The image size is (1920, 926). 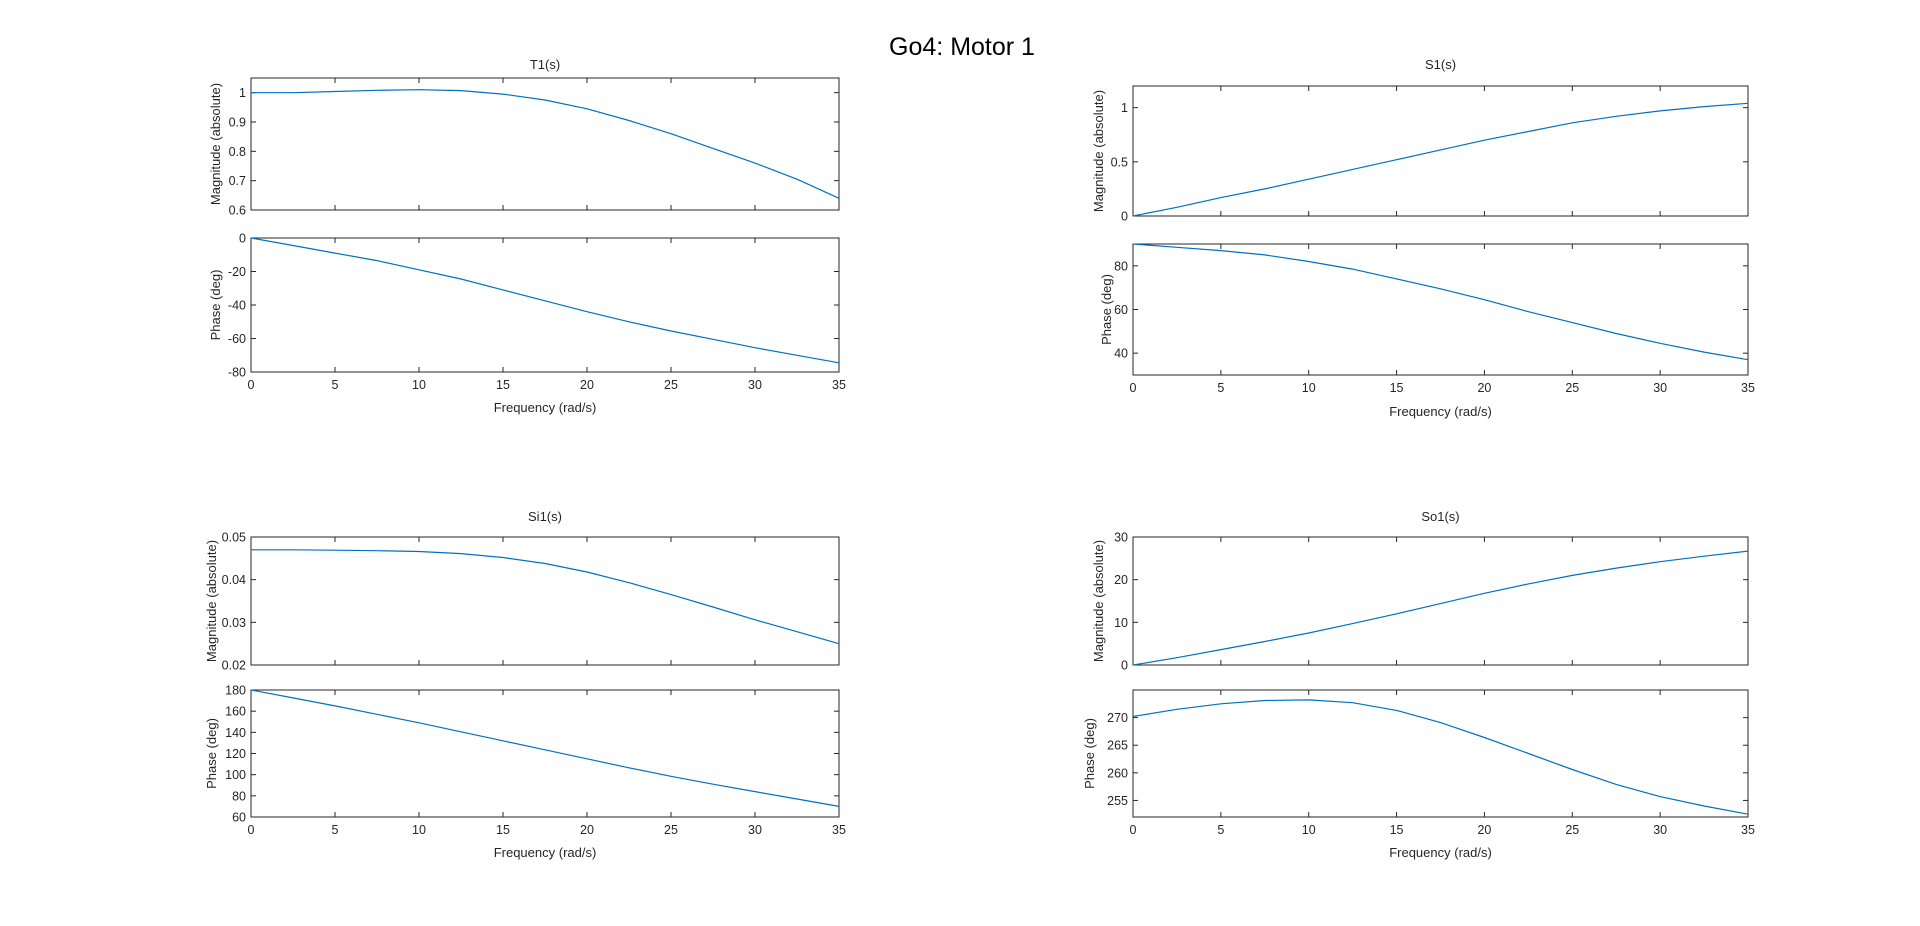 I want to click on magnitude-panel: 0 0.5 1 Magnitude (absolute), so click(x=1420, y=154).